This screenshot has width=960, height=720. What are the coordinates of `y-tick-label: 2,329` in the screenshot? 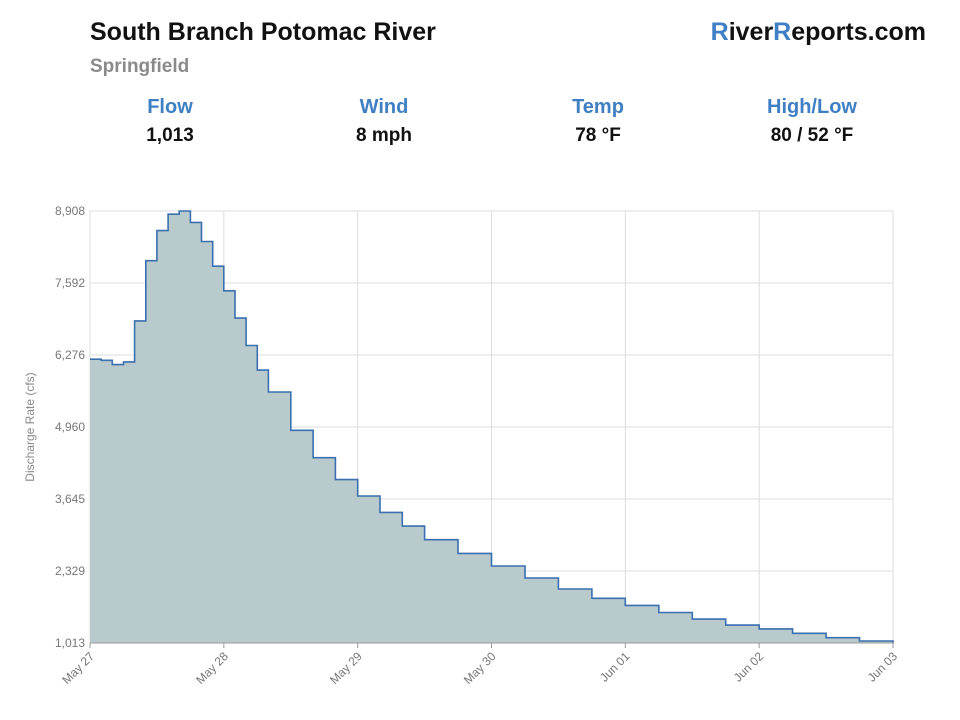 It's located at (70, 571).